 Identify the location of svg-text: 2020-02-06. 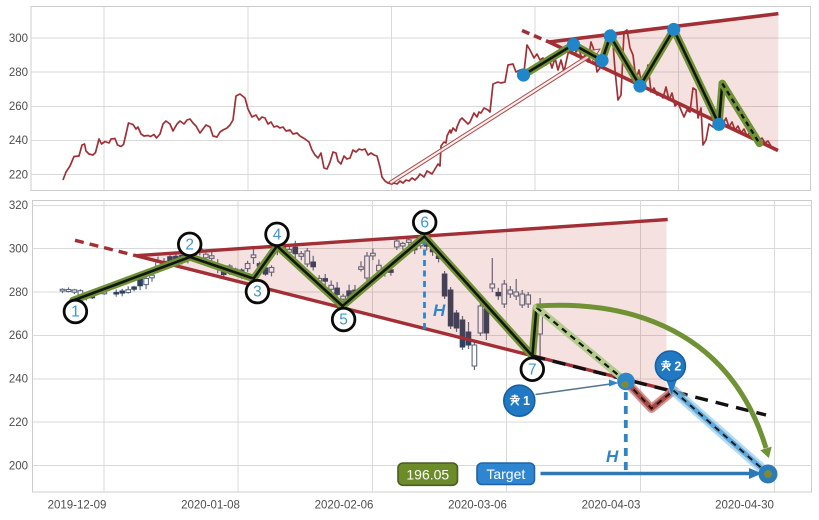
(344, 506).